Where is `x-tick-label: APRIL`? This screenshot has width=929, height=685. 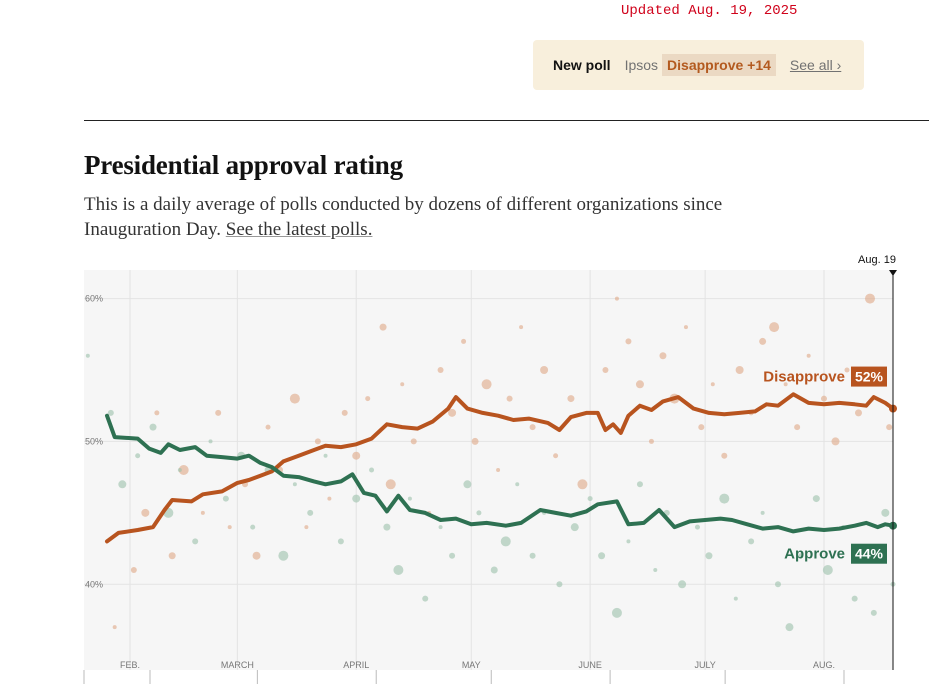
x-tick-label: APRIL is located at coordinates (356, 665).